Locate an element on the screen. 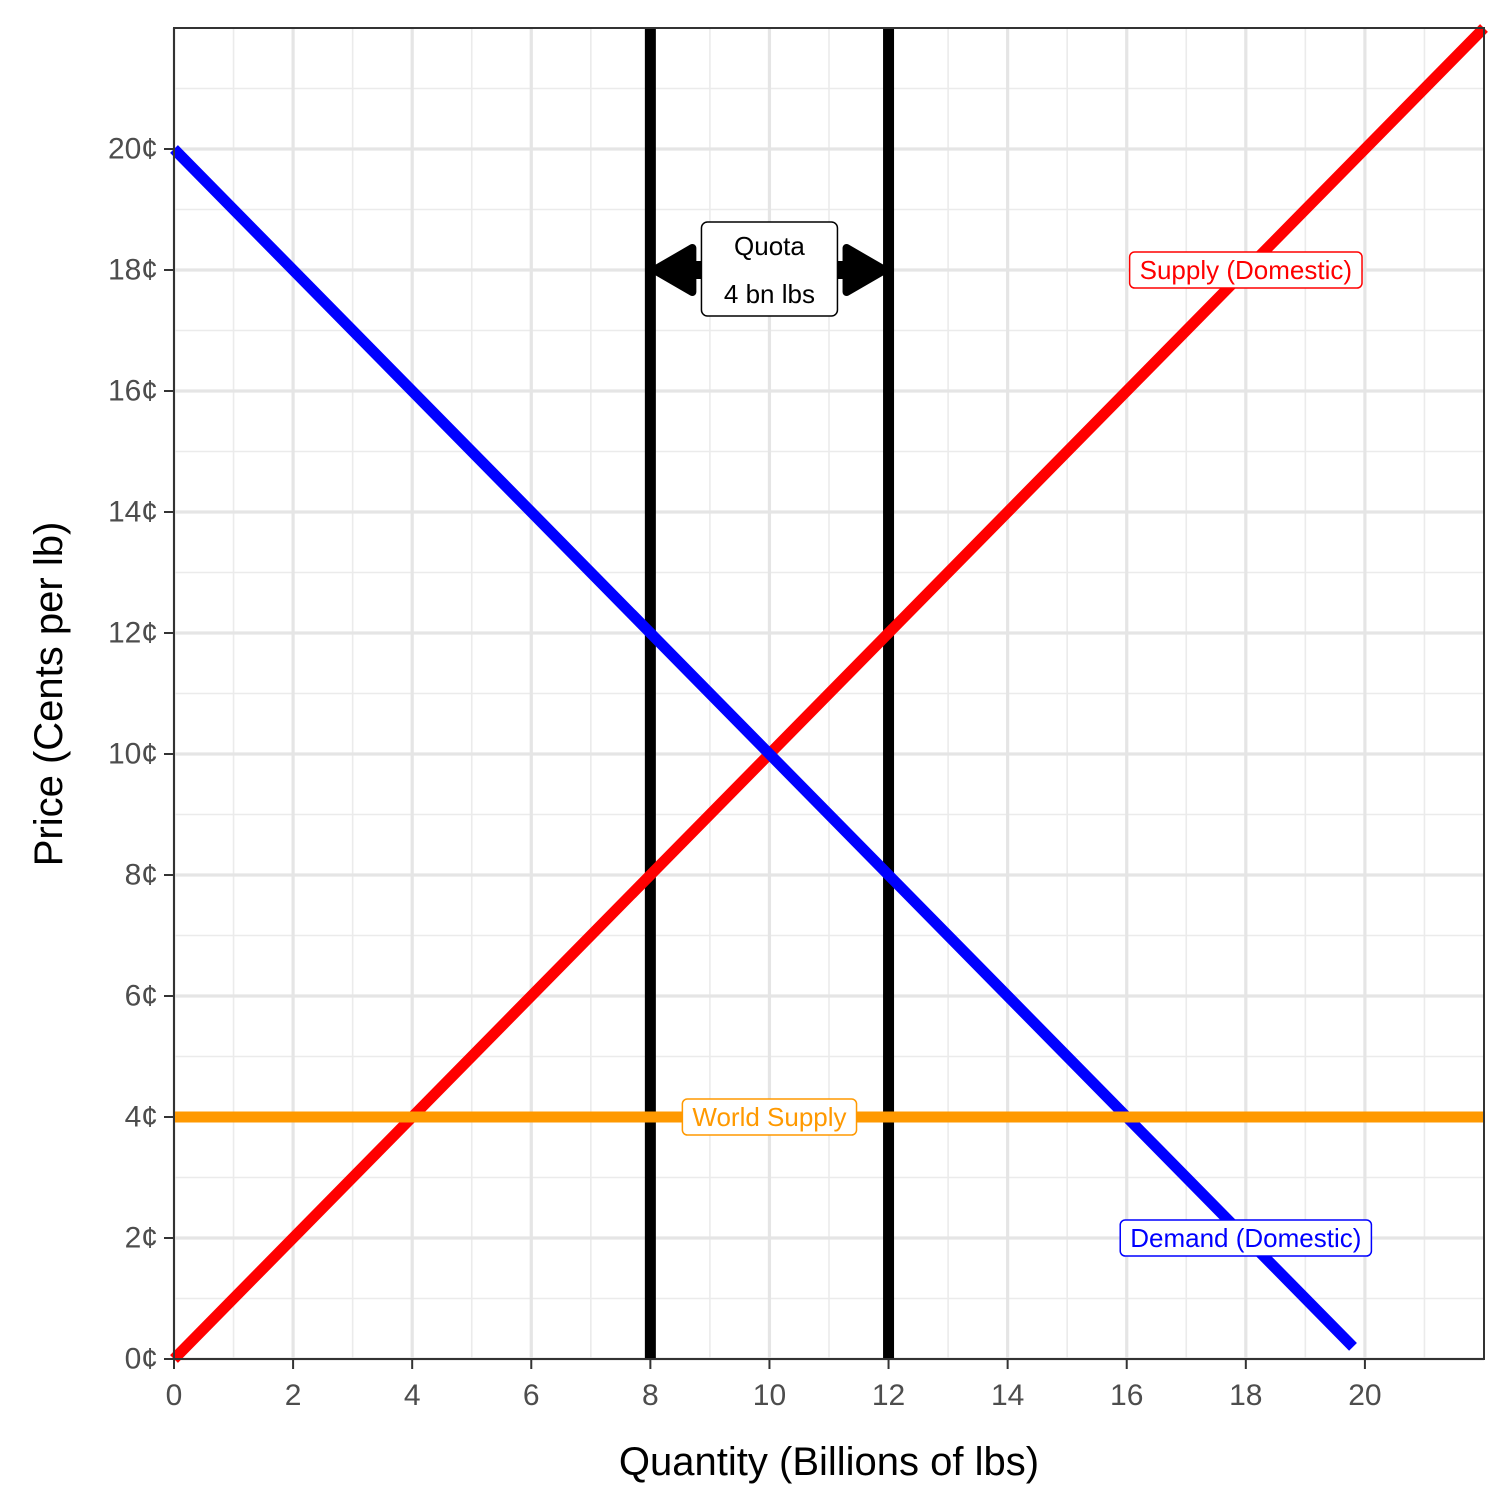 The width and height of the screenshot is (1512, 1512). quota-label: Quota is located at coordinates (769, 246).